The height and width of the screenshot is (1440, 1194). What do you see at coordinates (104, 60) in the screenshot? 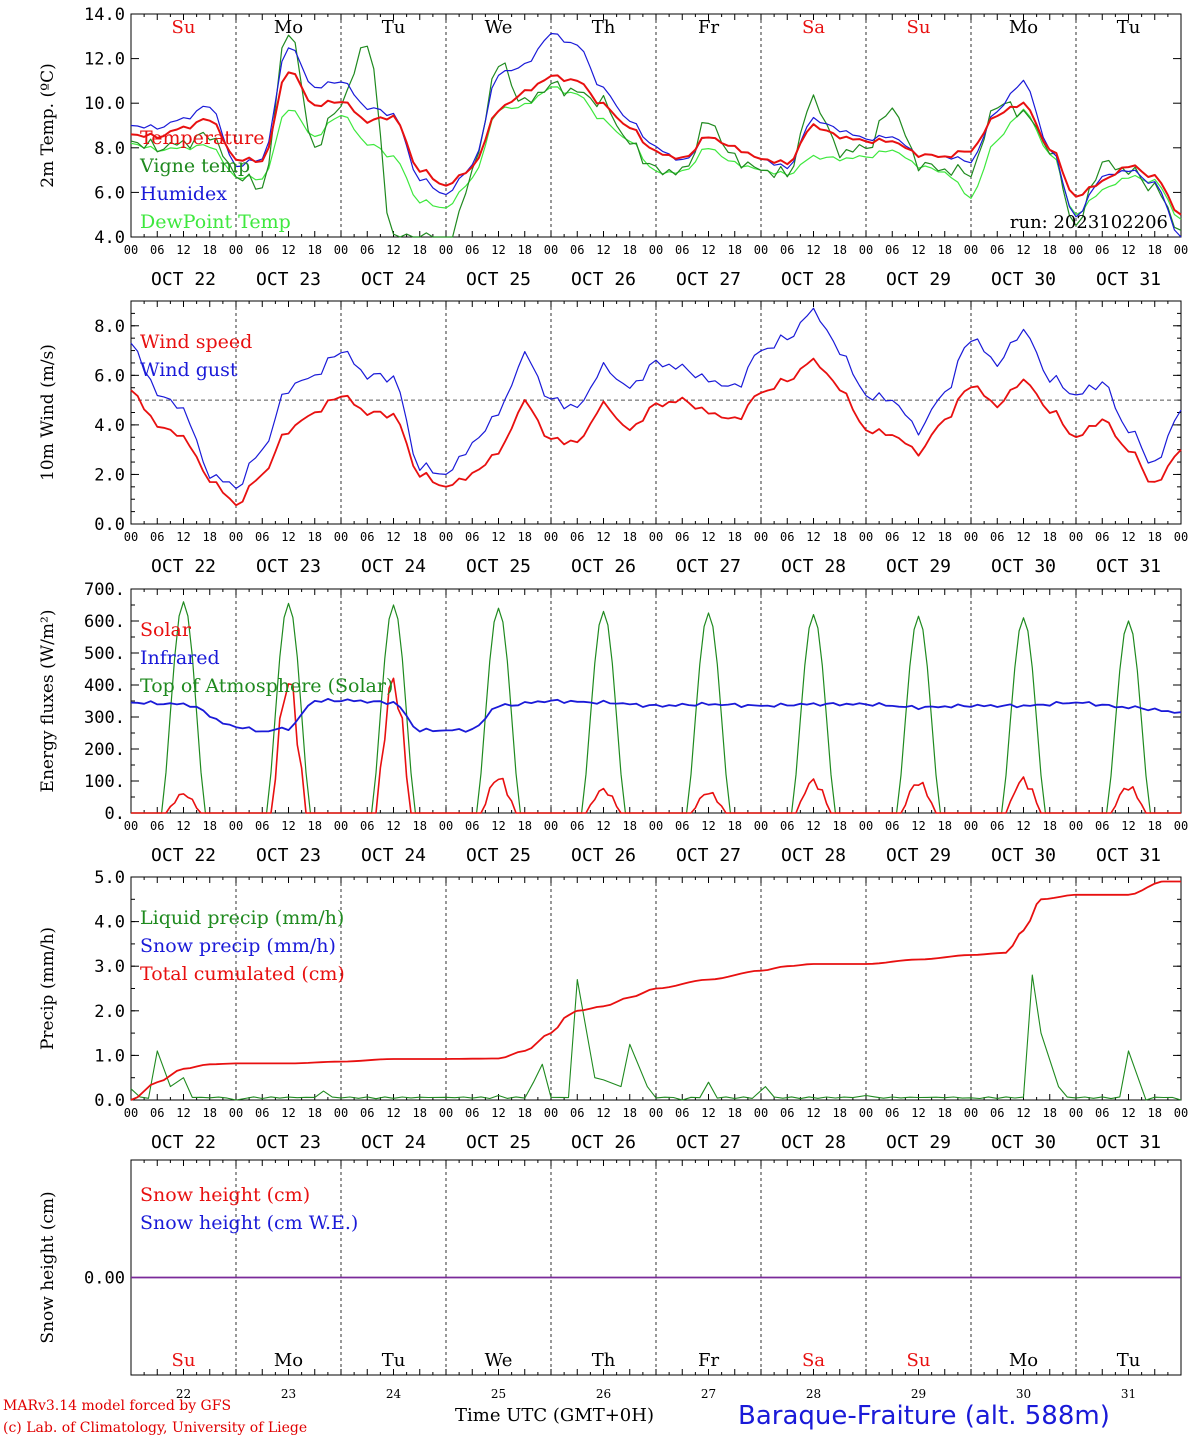
I see `y-tick-label: 12.0` at bounding box center [104, 60].